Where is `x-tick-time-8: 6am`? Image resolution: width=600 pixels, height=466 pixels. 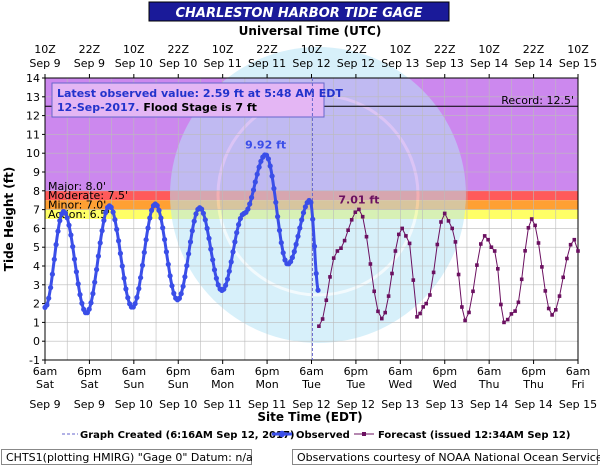 x-tick-time-8: 6am is located at coordinates (400, 371).